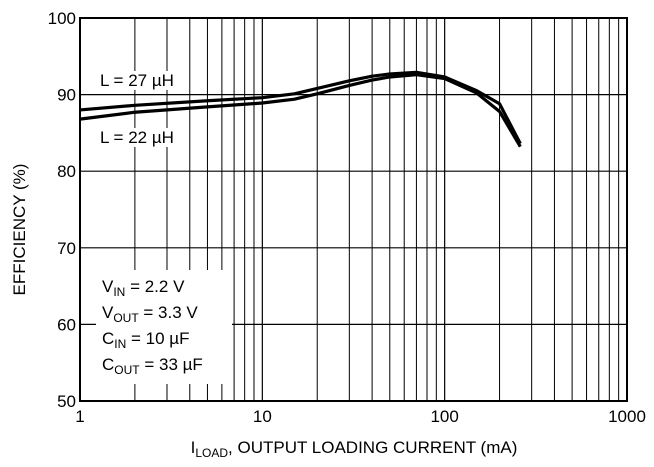  What do you see at coordinates (193, 447) in the screenshot?
I see `text-main: I` at bounding box center [193, 447].